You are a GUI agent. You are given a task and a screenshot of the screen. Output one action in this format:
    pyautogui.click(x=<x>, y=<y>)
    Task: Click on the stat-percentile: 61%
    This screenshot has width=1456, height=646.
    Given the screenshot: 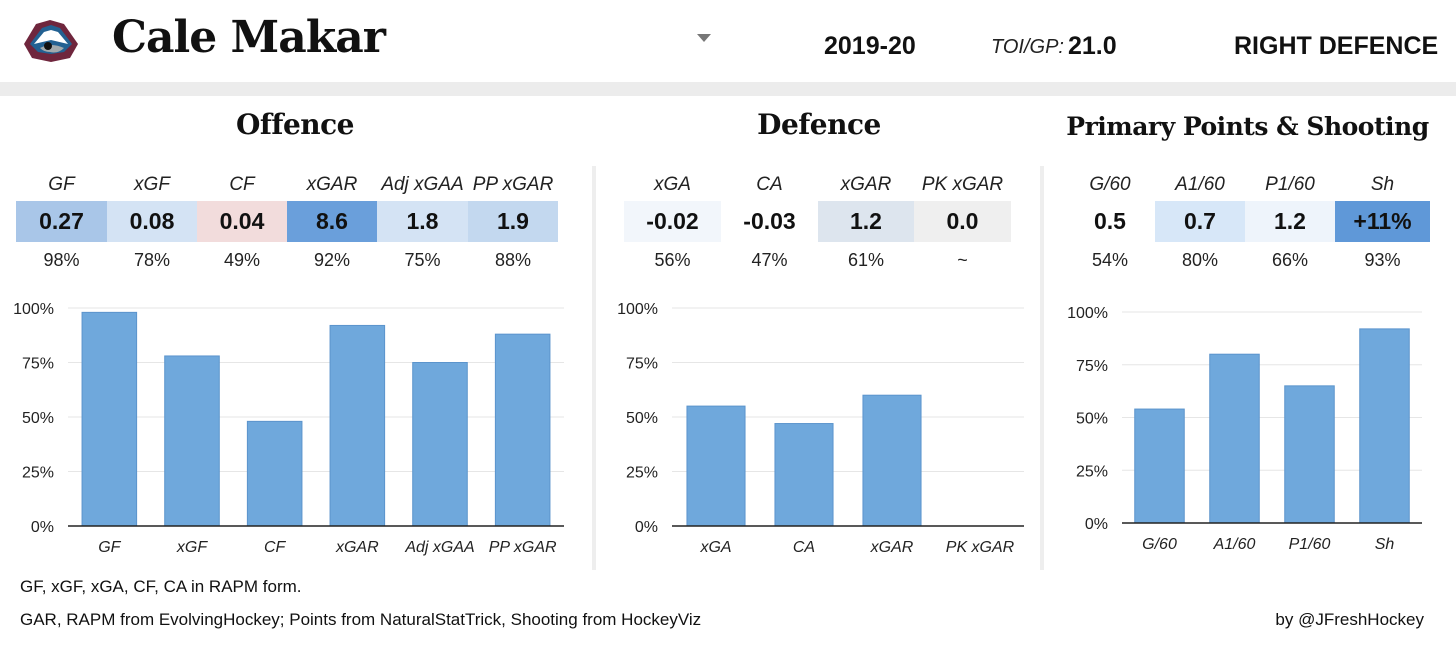 What is the action you would take?
    pyautogui.click(x=866, y=260)
    